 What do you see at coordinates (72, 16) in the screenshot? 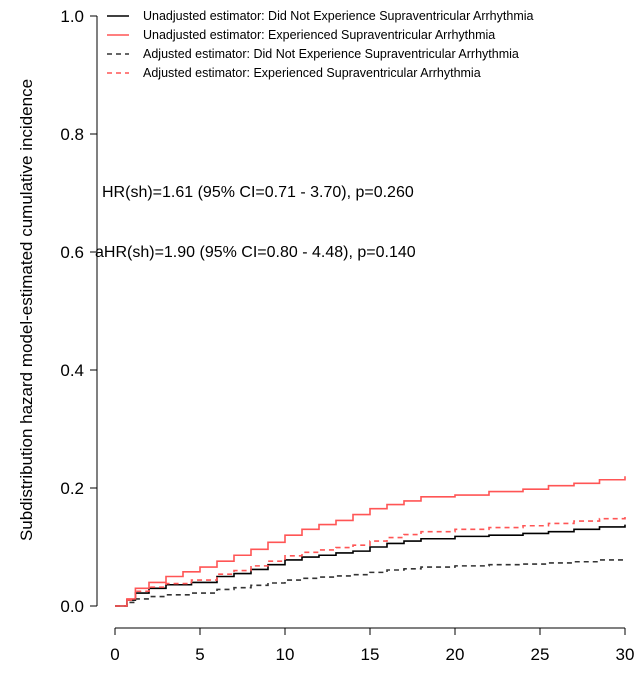
I see `y-tick-label: 1.0` at bounding box center [72, 16].